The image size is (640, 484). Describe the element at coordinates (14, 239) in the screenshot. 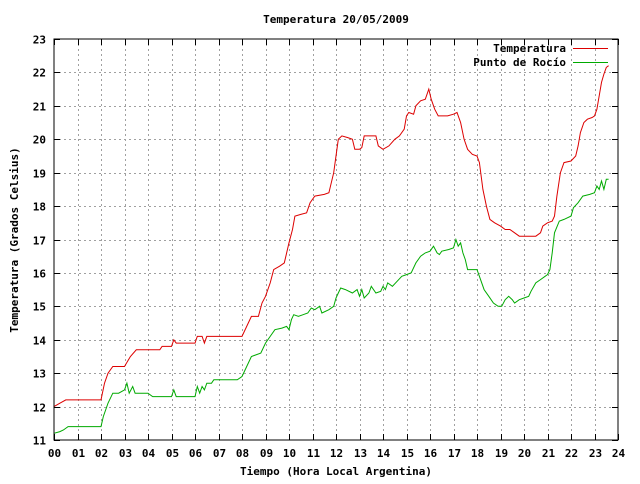

I see `y-axis-label: Temperatura (Grados Celsius)` at that location.